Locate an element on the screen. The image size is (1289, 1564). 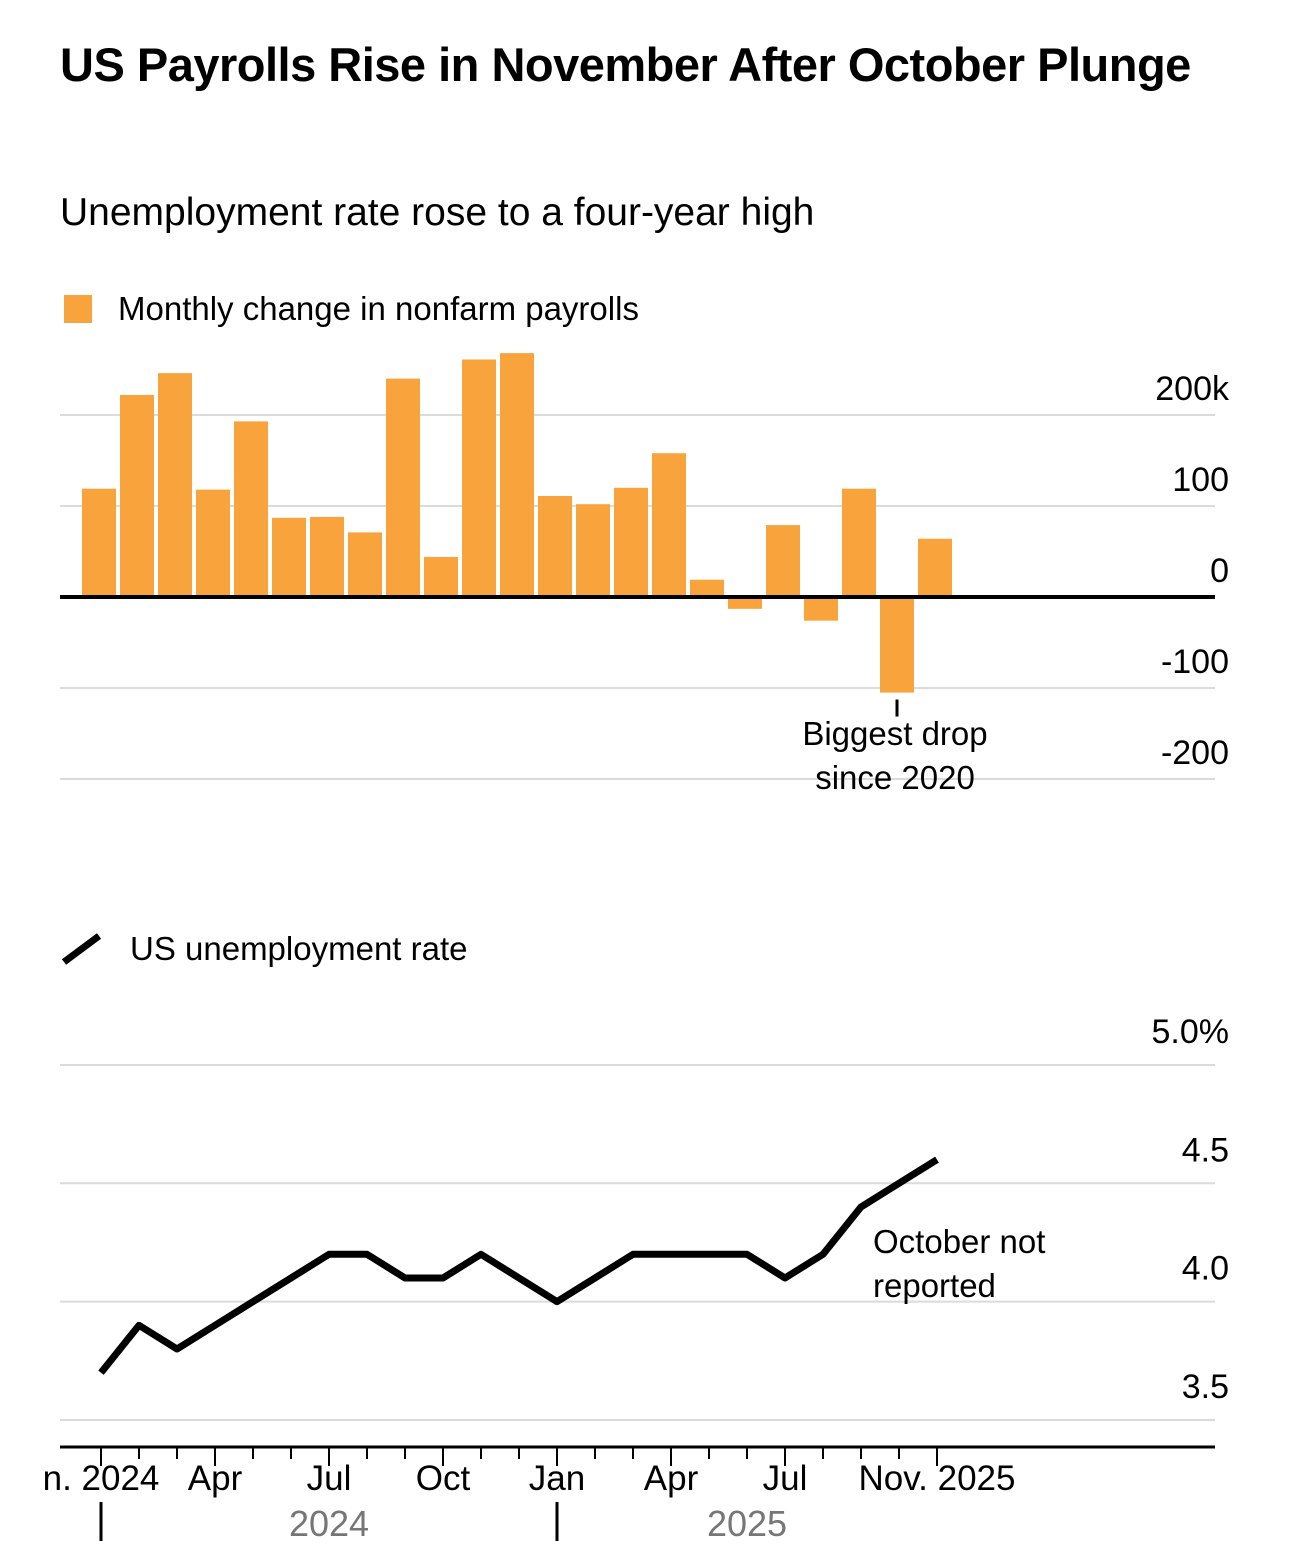
unemployment-legend-label: US unemployment rate is located at coordinates (299, 948).